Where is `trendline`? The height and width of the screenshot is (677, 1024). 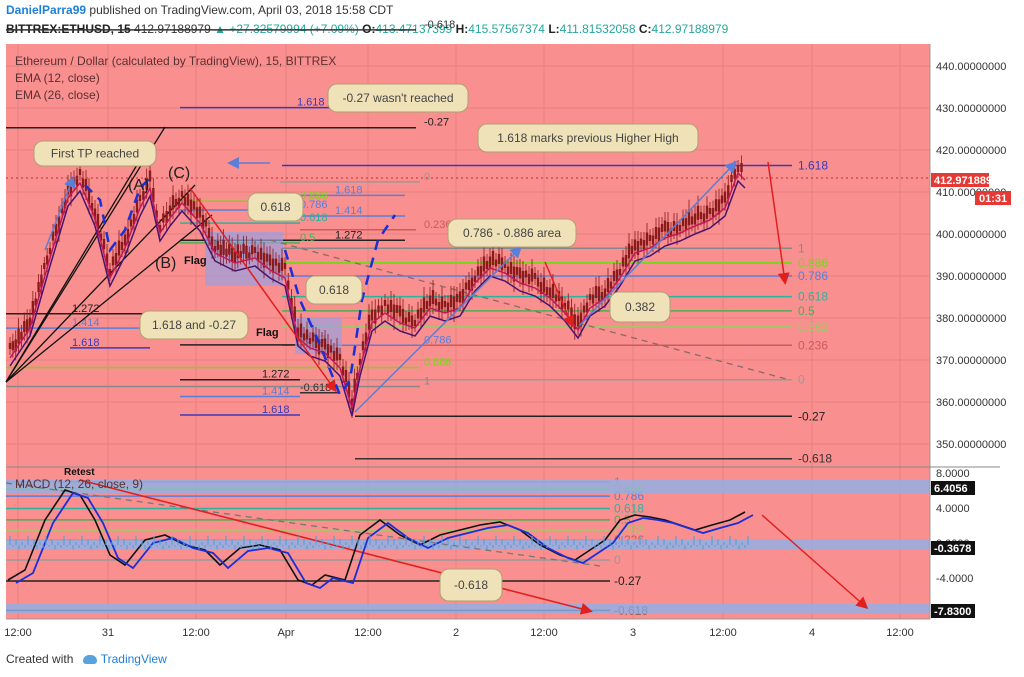
trendline is located at coordinates (85, 254).